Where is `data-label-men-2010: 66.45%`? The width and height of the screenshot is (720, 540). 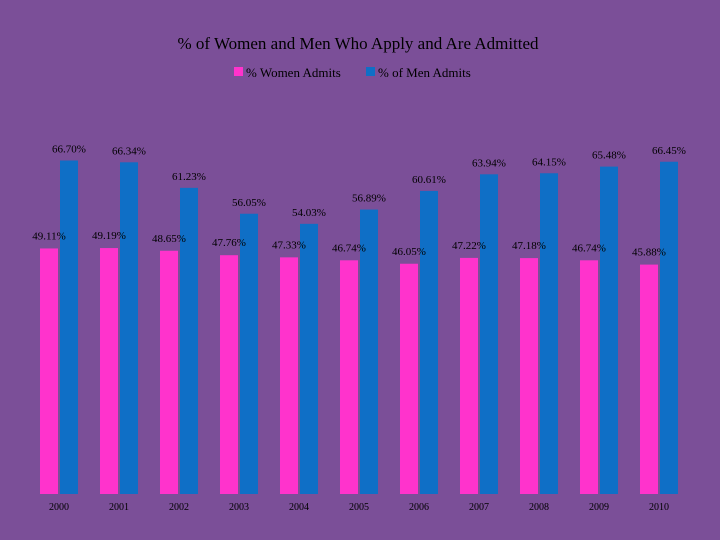 data-label-men-2010: 66.45% is located at coordinates (669, 151).